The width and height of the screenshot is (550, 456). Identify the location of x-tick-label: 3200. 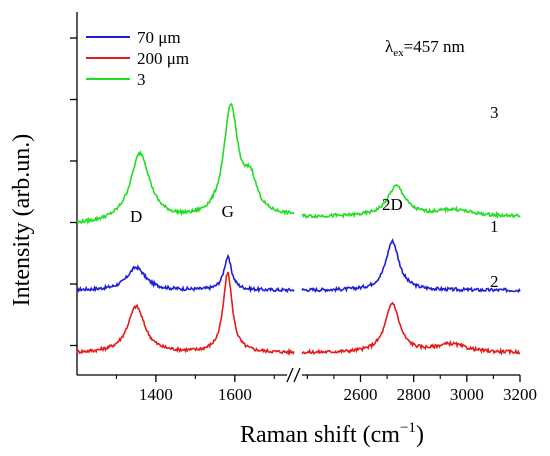
(520, 394).